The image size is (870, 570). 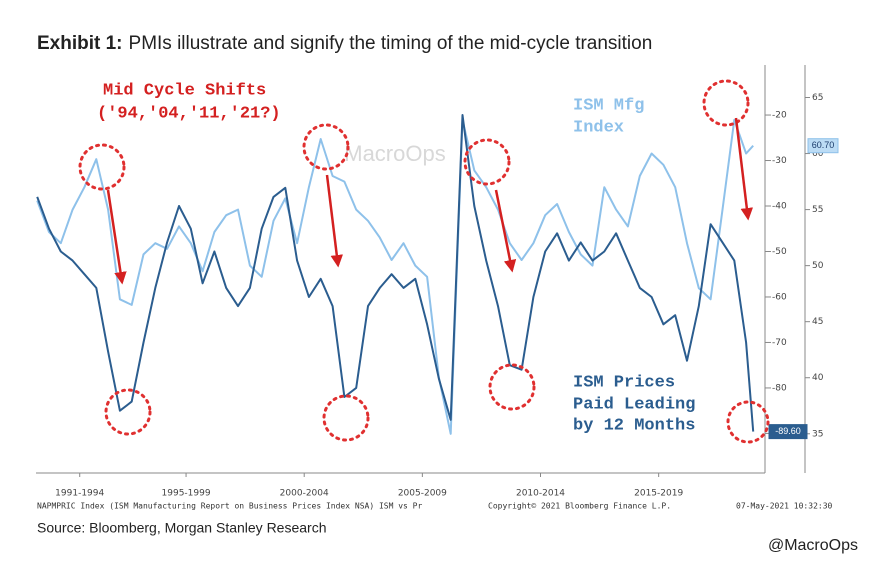 I want to click on end-value-label: -89.60, so click(x=788, y=431).